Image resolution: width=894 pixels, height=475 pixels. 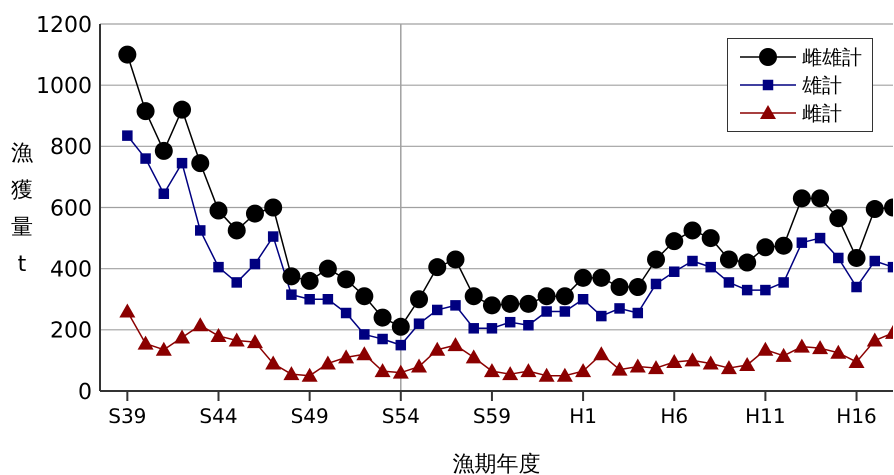 What do you see at coordinates (496, 463) in the screenshot?
I see `x-axis-title: 漁期年度` at bounding box center [496, 463].